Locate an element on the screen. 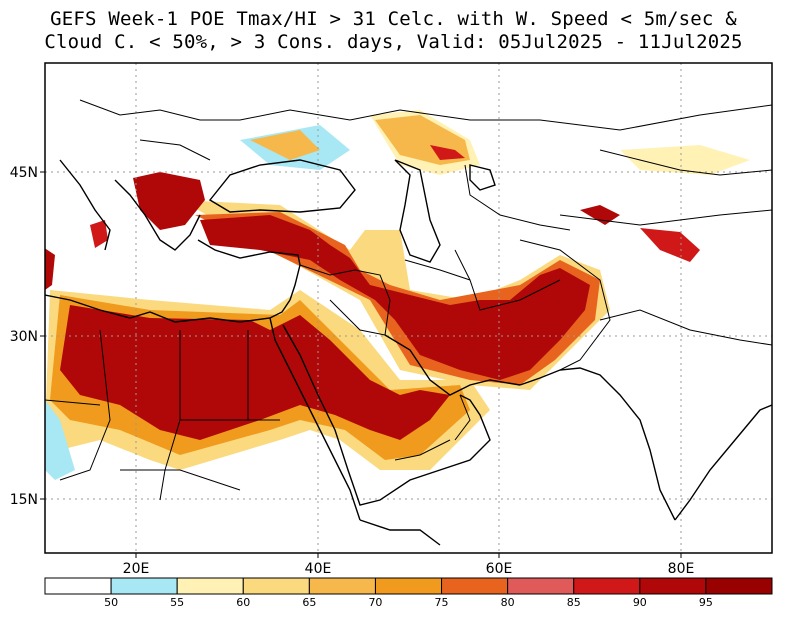 The width and height of the screenshot is (787, 617). border-europe-north is located at coordinates (159, 110).